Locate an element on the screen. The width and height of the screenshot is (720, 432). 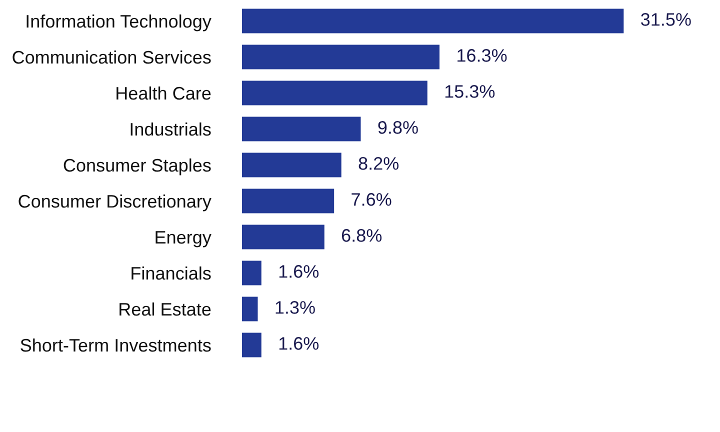
y-tick-label: Communication Services is located at coordinates (111, 57).